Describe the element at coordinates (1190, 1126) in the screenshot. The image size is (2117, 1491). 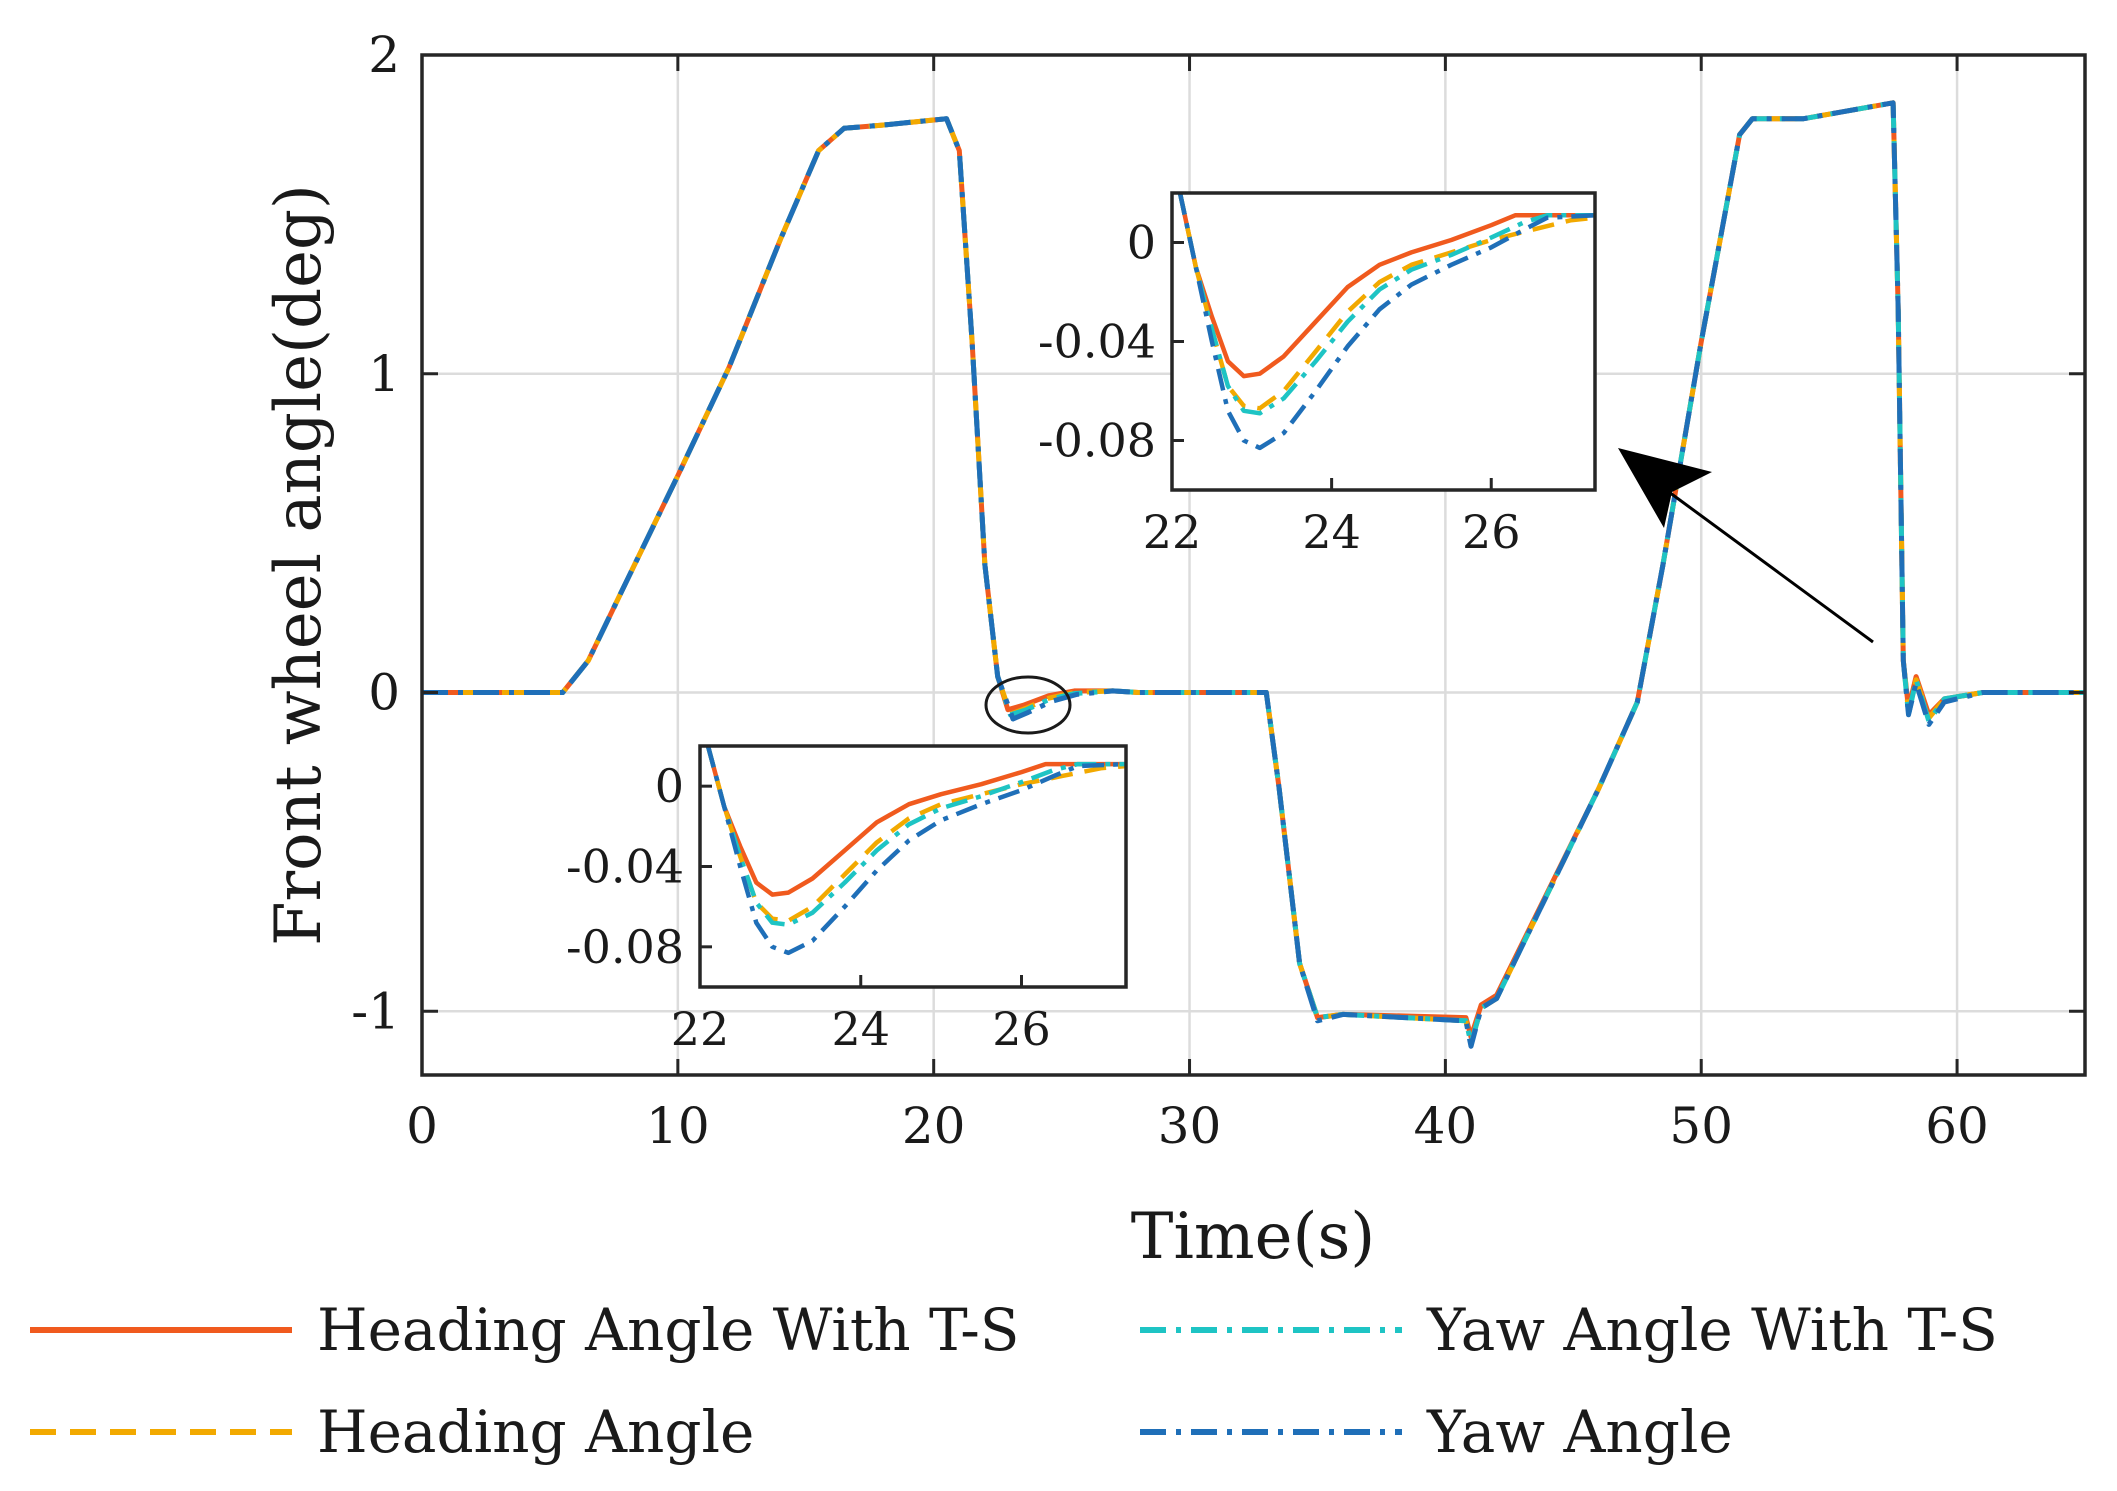
I see `x-tick-label: 30` at that location.